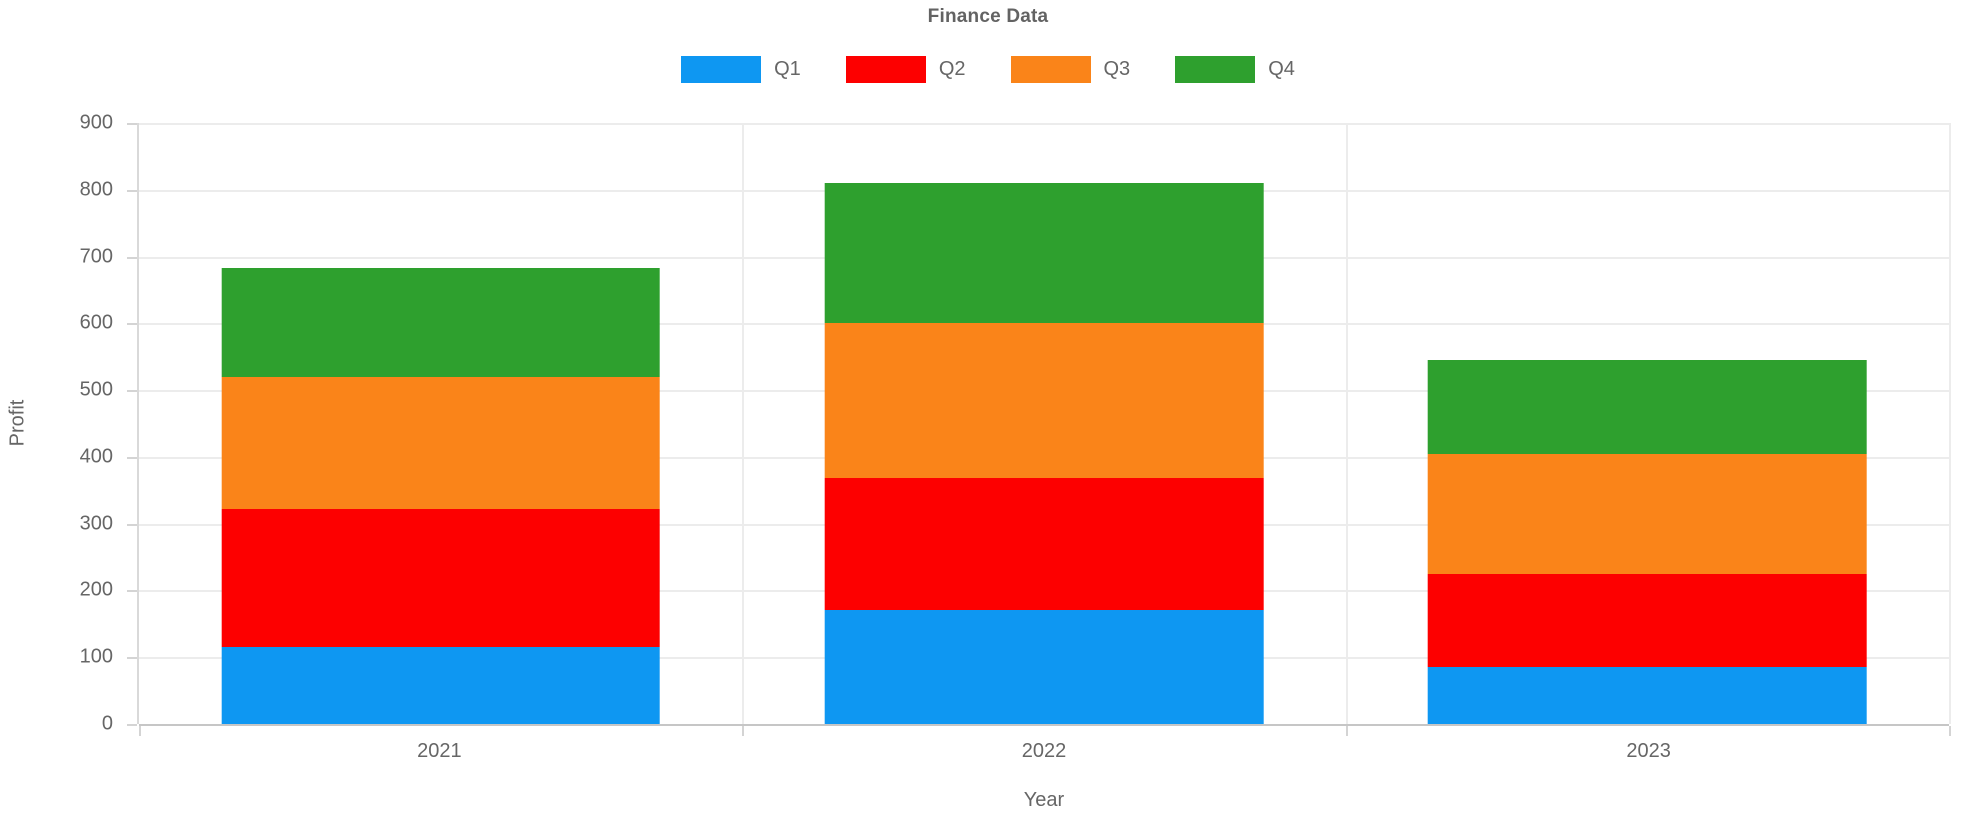 The image size is (1976, 830). I want to click on bar-segment-2021-q2, so click(440, 578).